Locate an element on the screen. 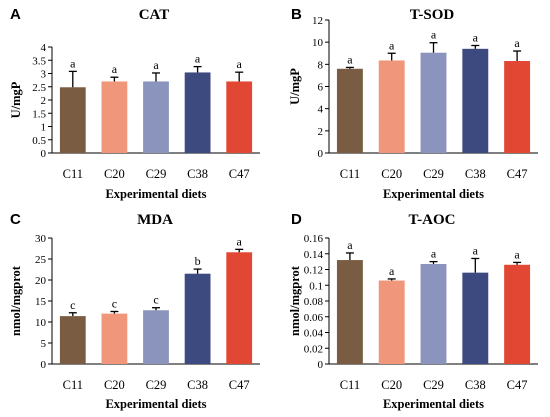 Image resolution: width=550 pixels, height=417 pixels. y-tick-label: 0.12 is located at coordinates (313, 271).